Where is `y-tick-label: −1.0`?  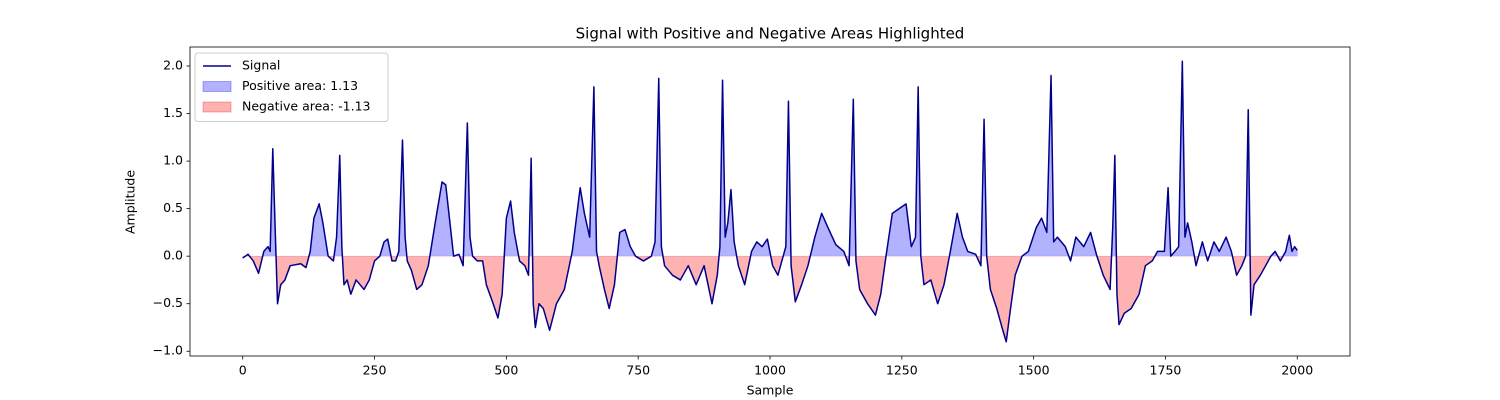 y-tick-label: −1.0 is located at coordinates (168, 350).